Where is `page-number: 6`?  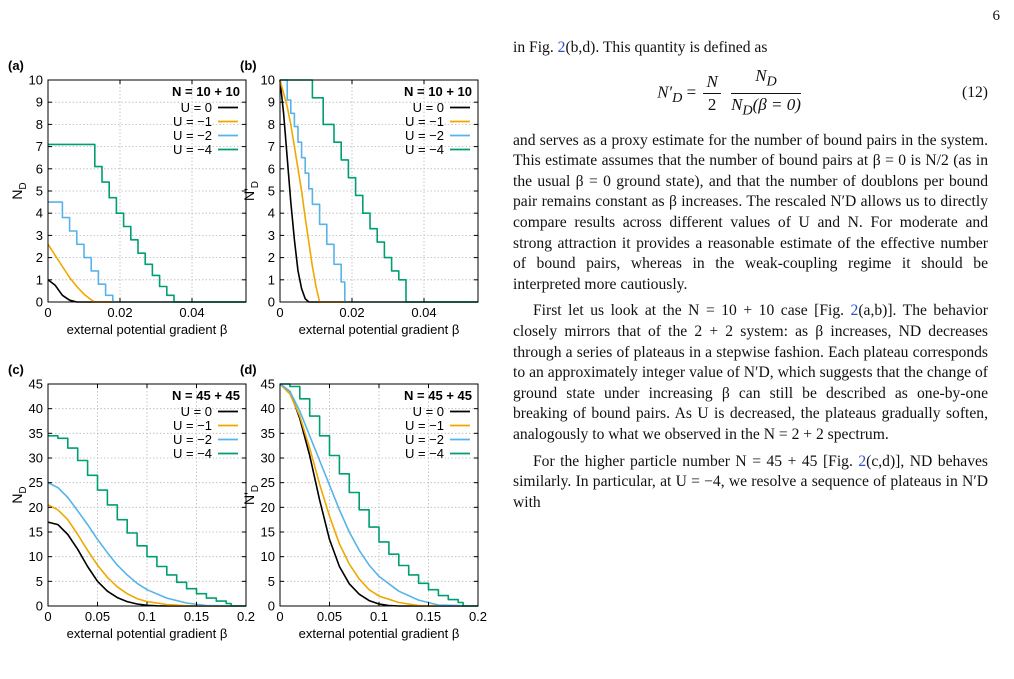 page-number: 6 is located at coordinates (996, 16).